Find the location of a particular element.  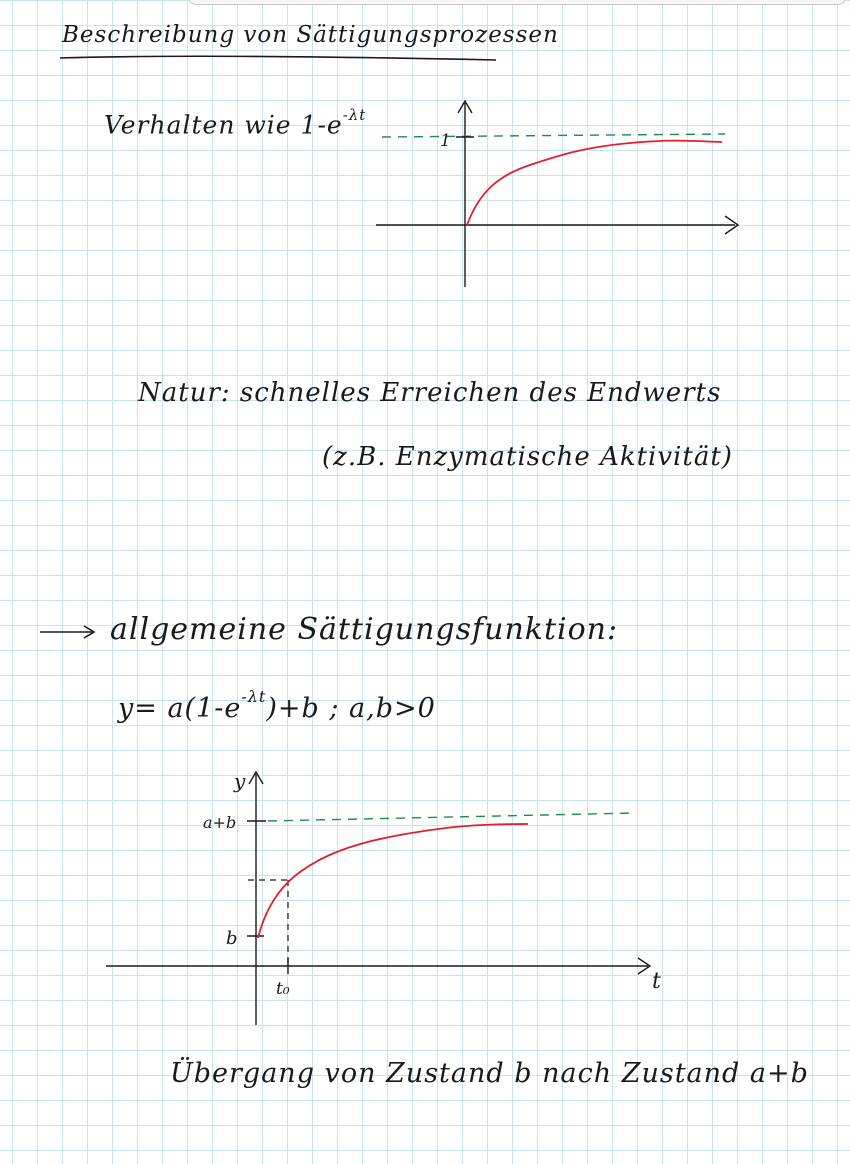

formula-prefix: y= a(1-e is located at coordinates (180, 708).